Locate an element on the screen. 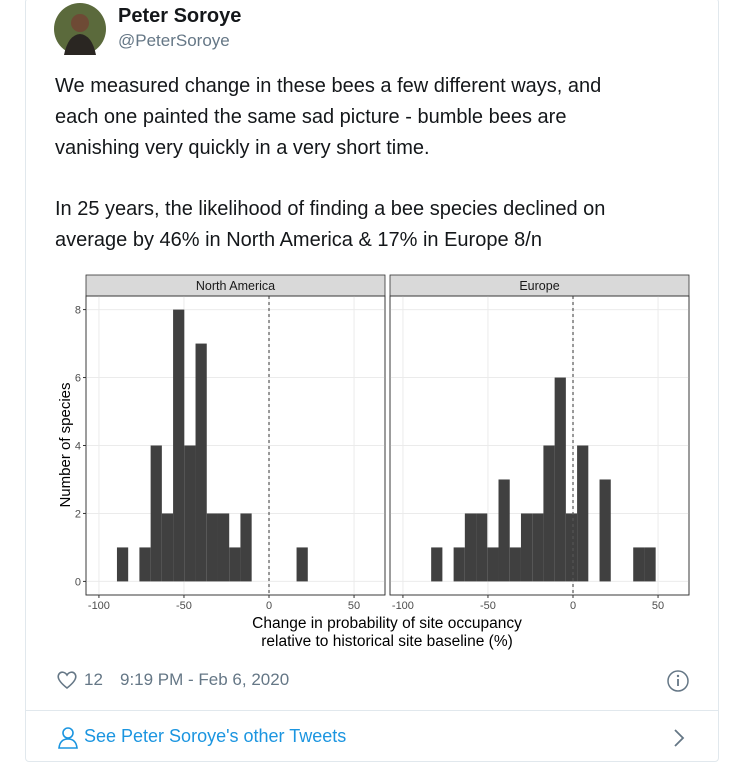  timestamp: 9:19 PM - Feb 6, 2020 is located at coordinates (205, 679).